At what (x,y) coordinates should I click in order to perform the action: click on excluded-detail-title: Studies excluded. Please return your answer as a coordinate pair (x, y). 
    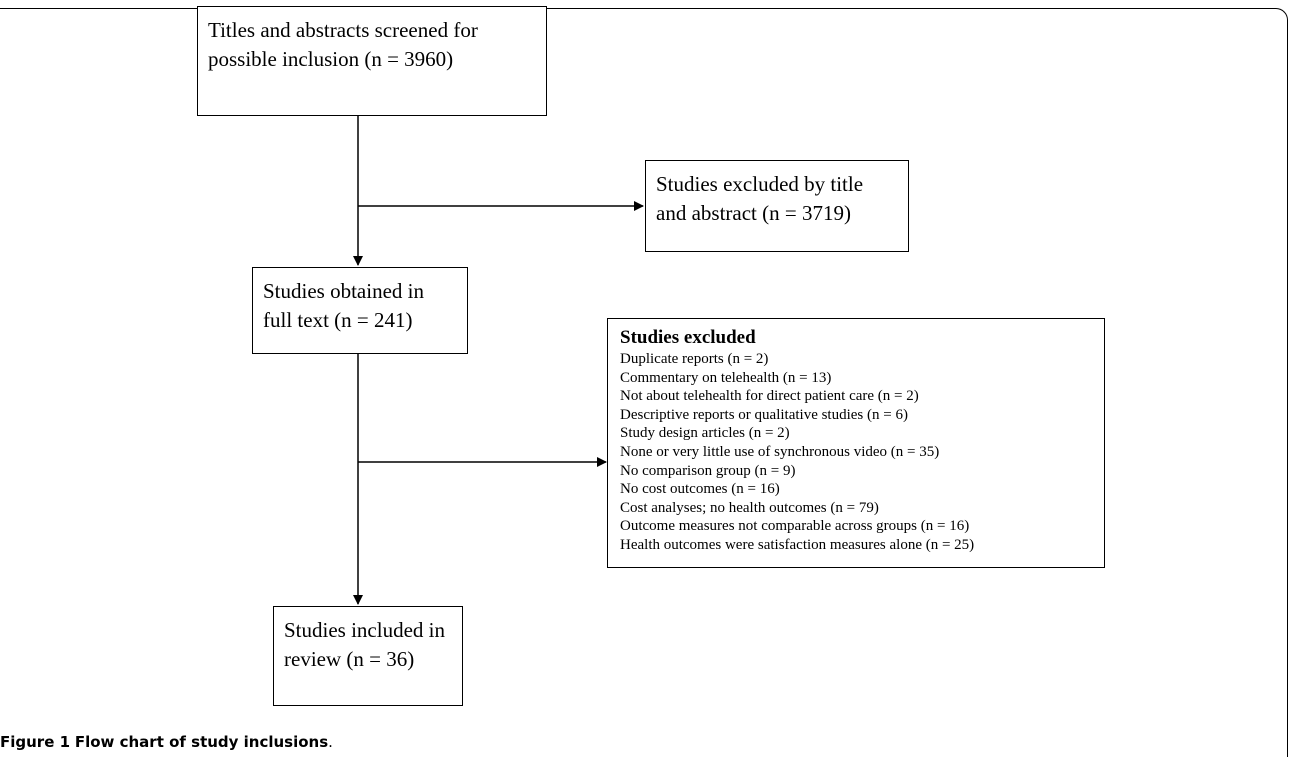
    Looking at the image, I should click on (688, 337).